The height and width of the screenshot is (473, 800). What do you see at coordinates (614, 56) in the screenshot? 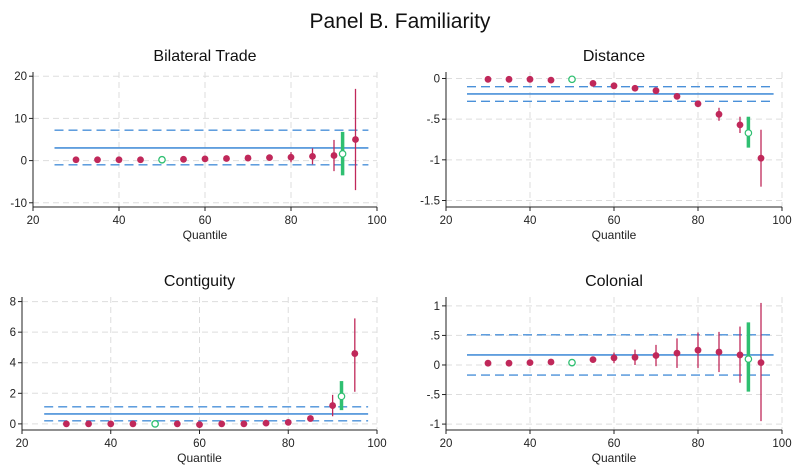
I see `panel-title: Distance` at bounding box center [614, 56].